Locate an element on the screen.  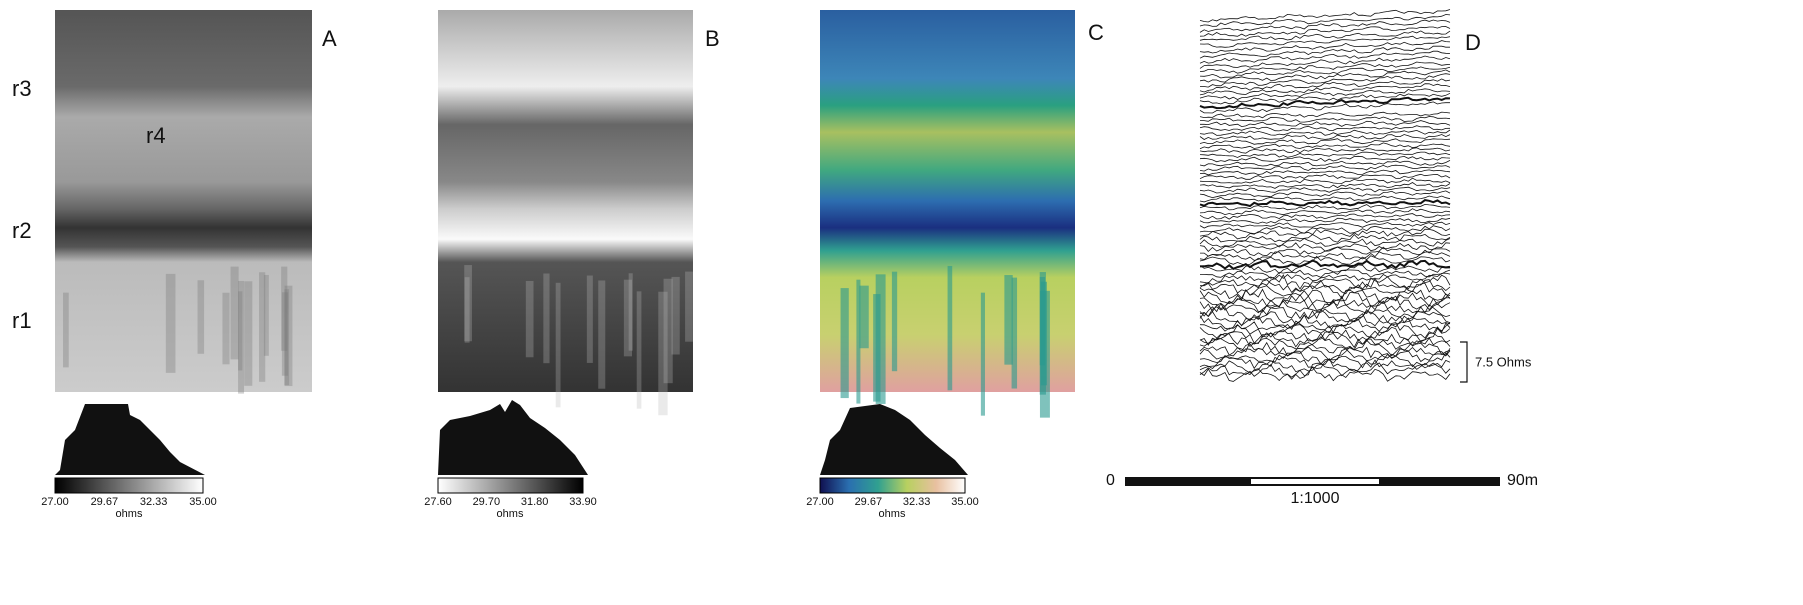
colorbar is located at coordinates (892, 485).